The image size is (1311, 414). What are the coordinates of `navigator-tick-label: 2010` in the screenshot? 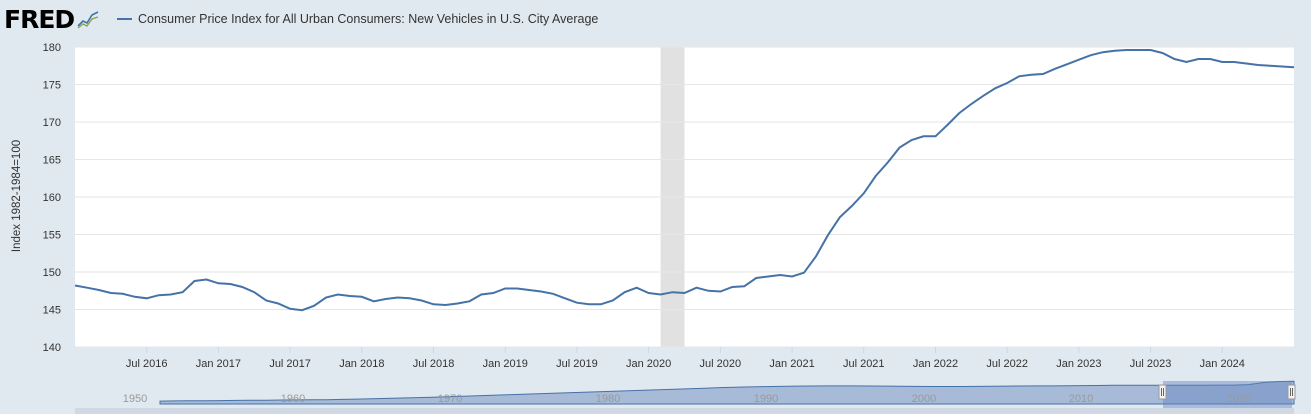 It's located at (1081, 399).